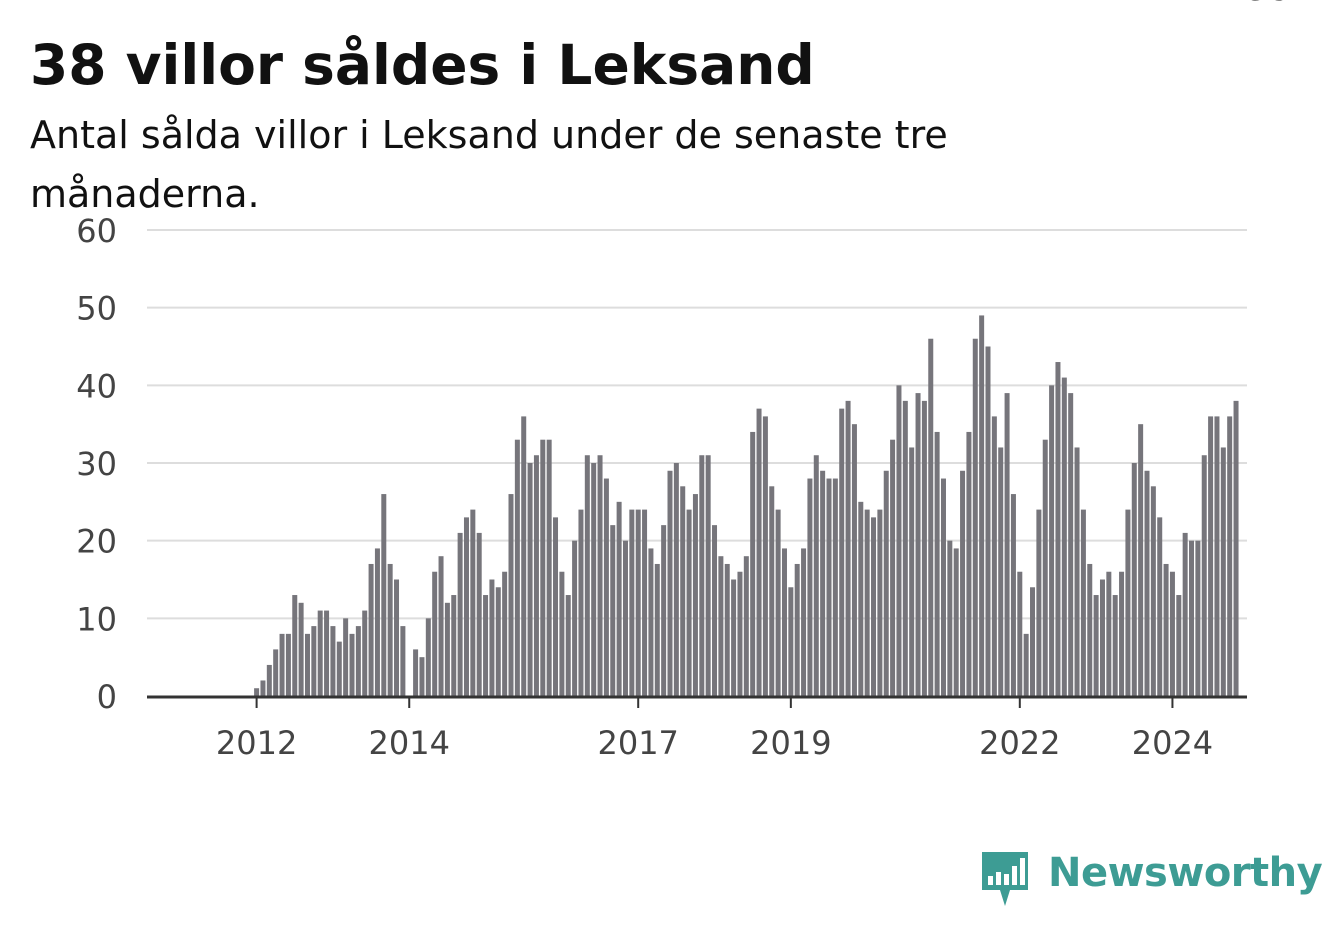 Image resolution: width=1322 pixels, height=939 pixels. Describe the element at coordinates (790, 743) in the screenshot. I see `x-tick-label: 2019` at that location.